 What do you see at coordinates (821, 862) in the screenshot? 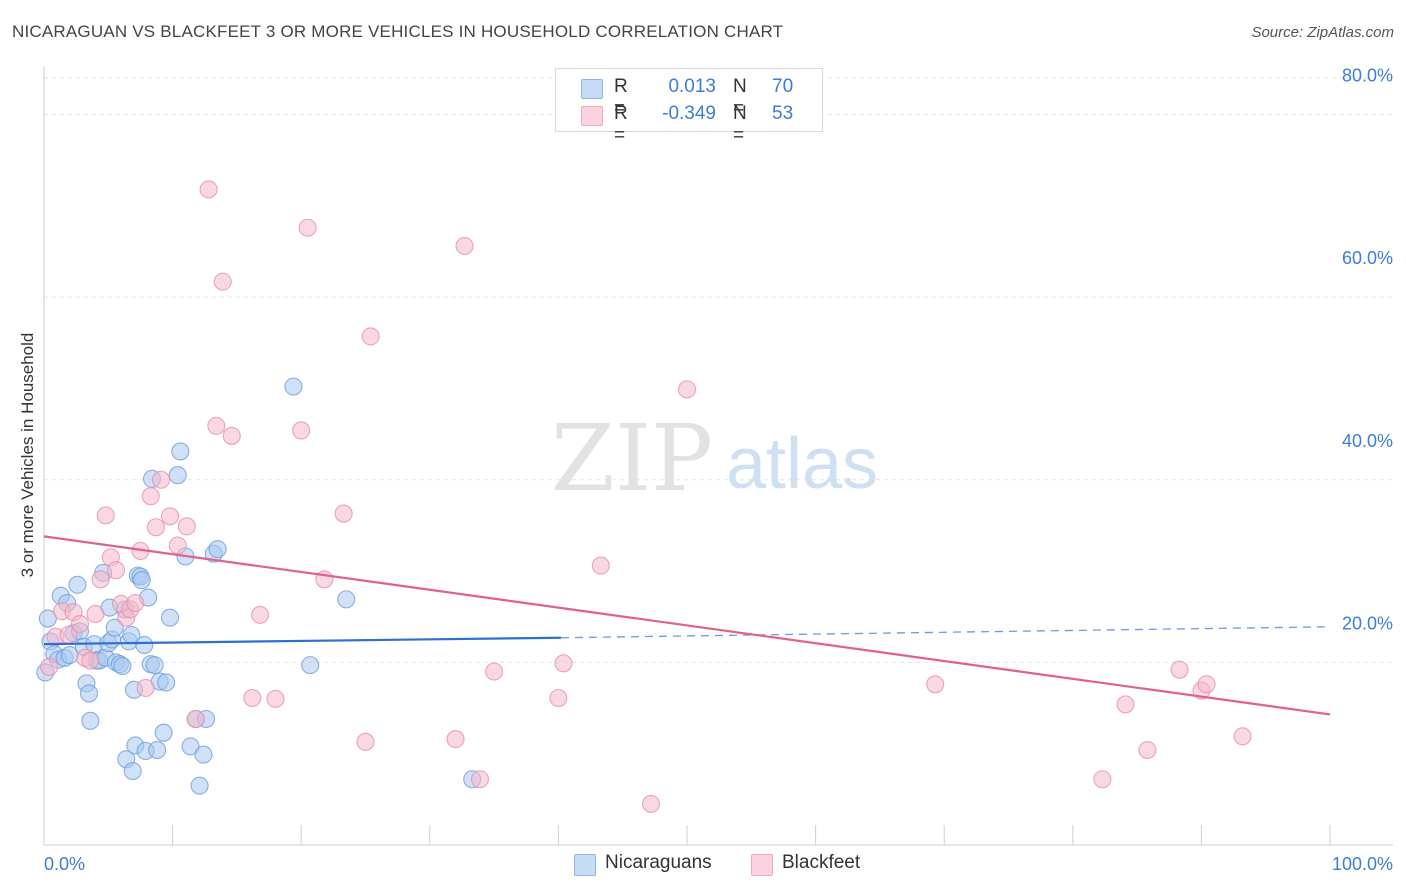
I see `legend-label-blackfeet: Blackfeet` at bounding box center [821, 862].